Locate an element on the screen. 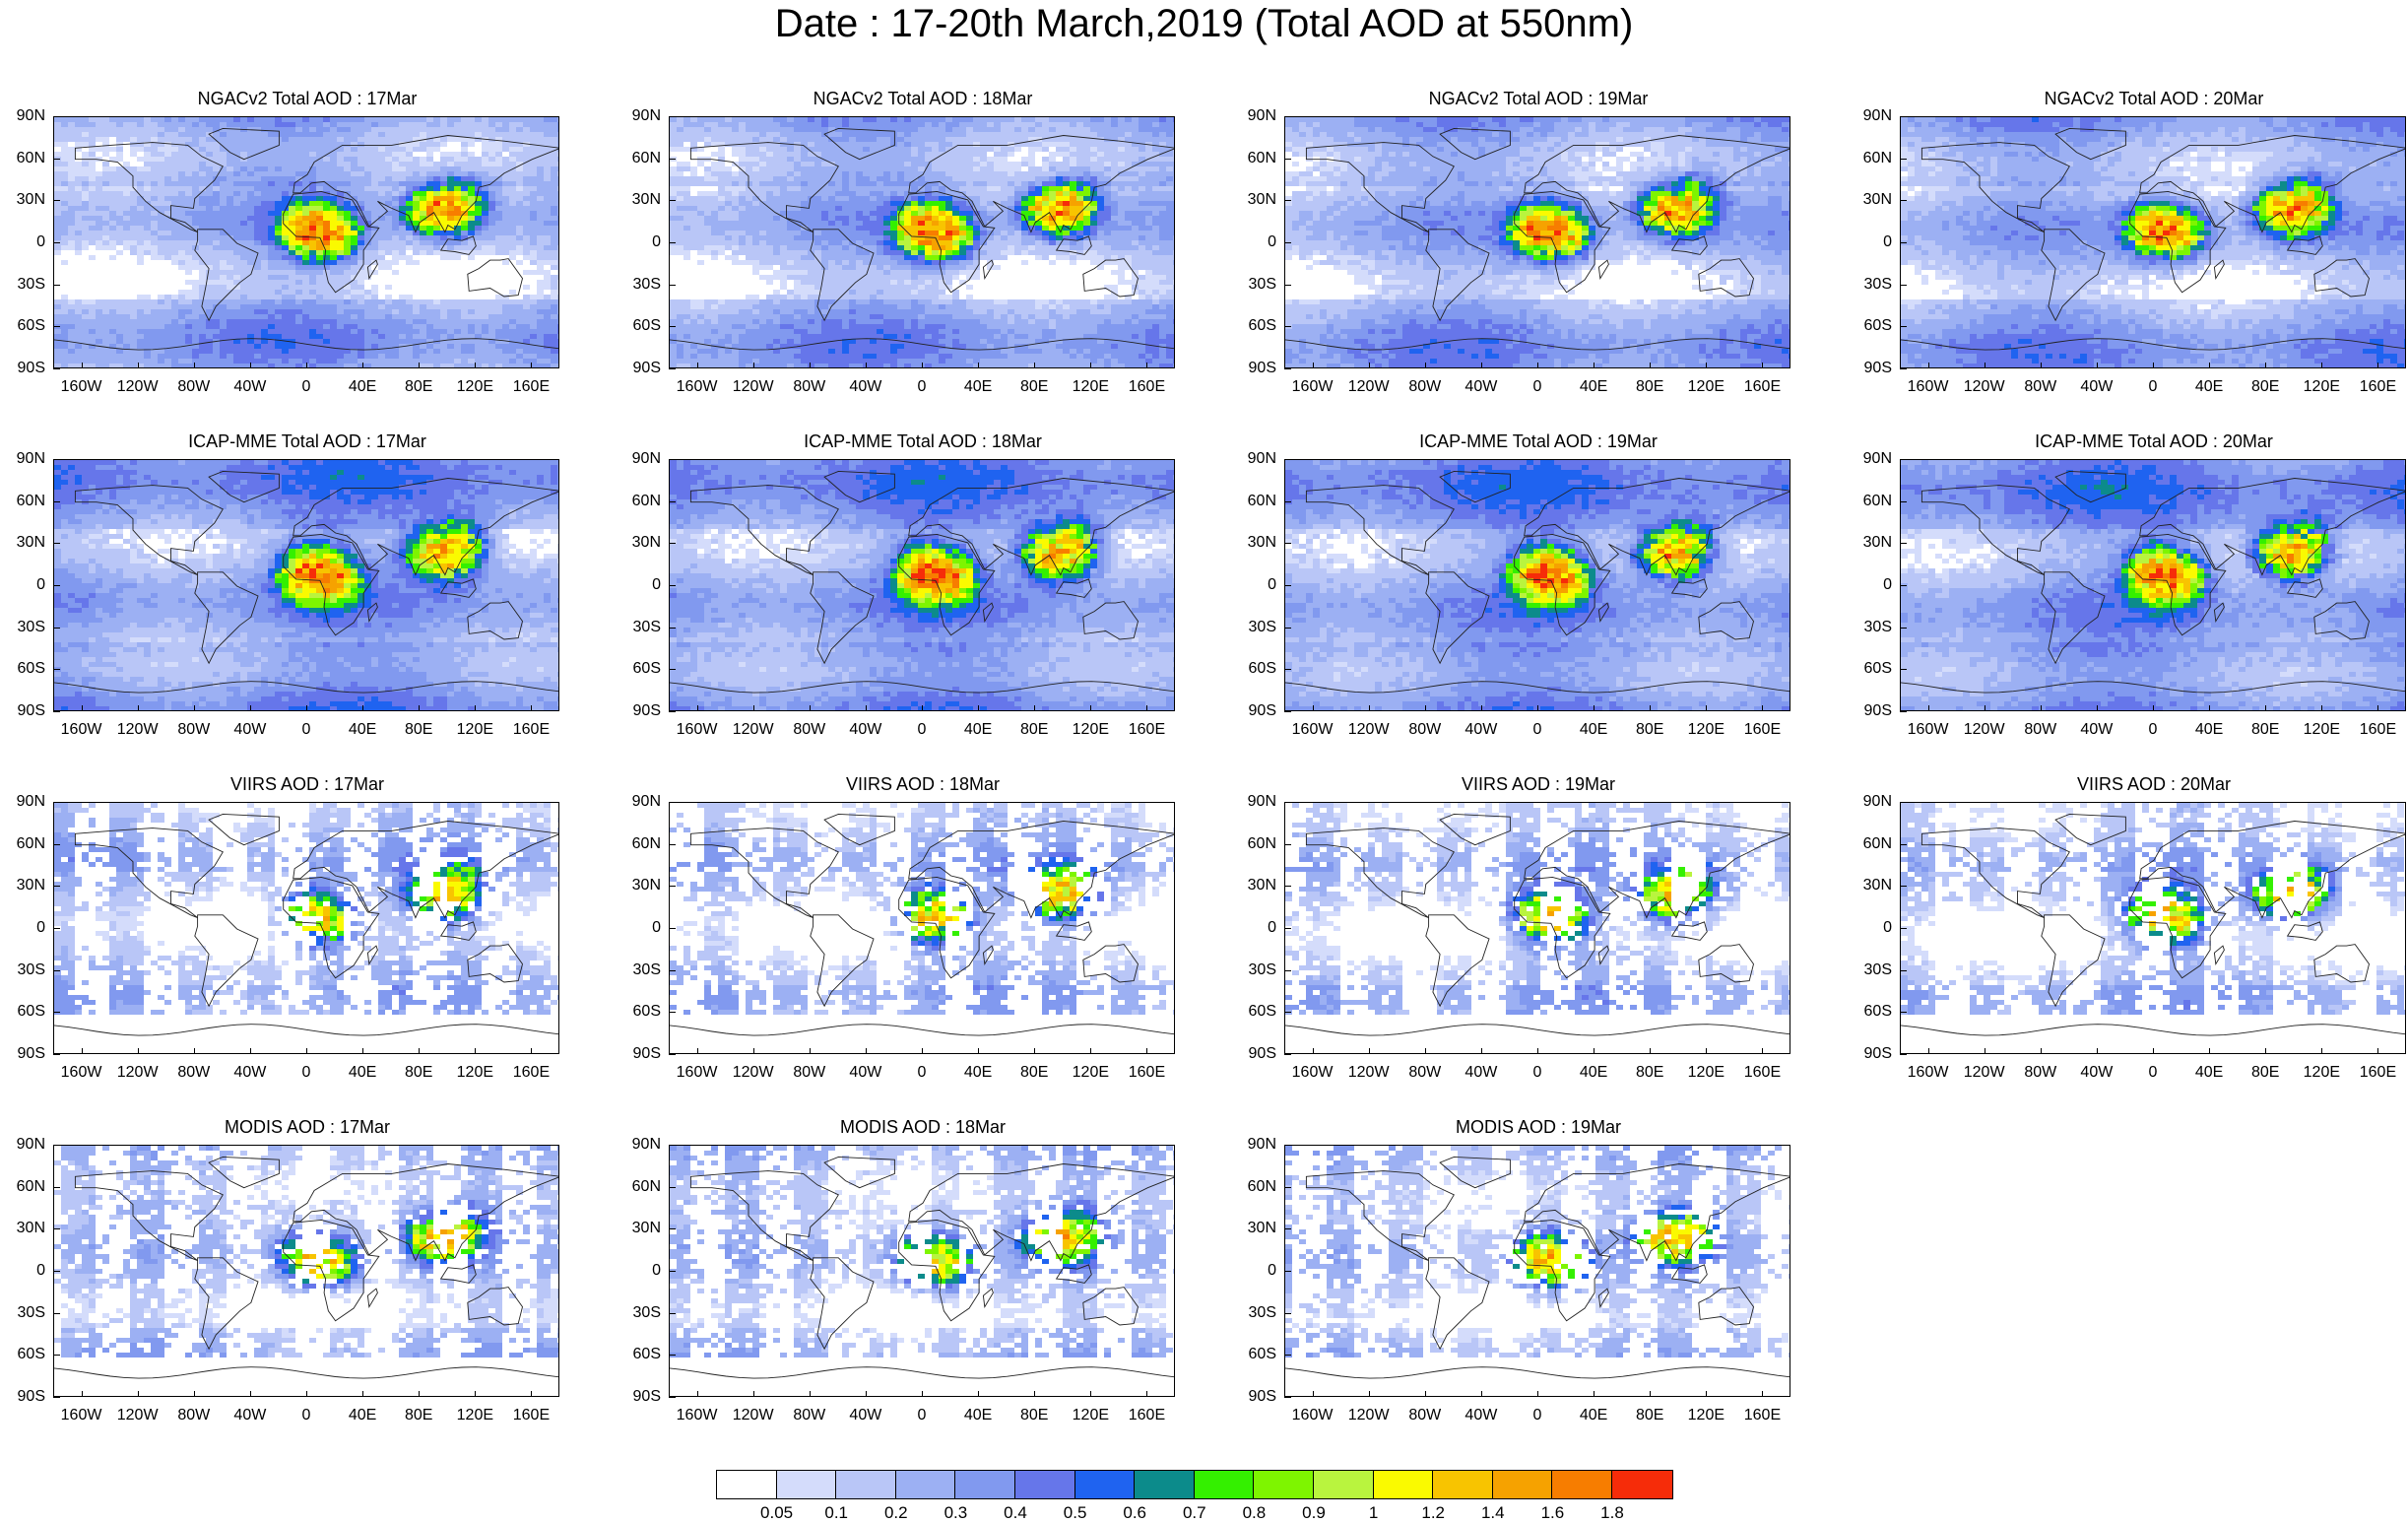 The image size is (2408, 1523). lon-tick is located at coordinates (307, 366).